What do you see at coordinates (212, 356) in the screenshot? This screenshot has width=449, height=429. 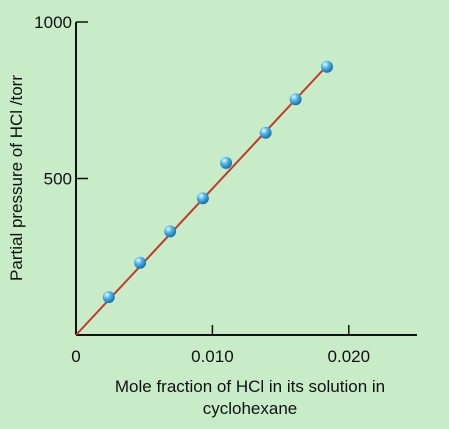 I see `x-tick-label: 0.010` at bounding box center [212, 356].